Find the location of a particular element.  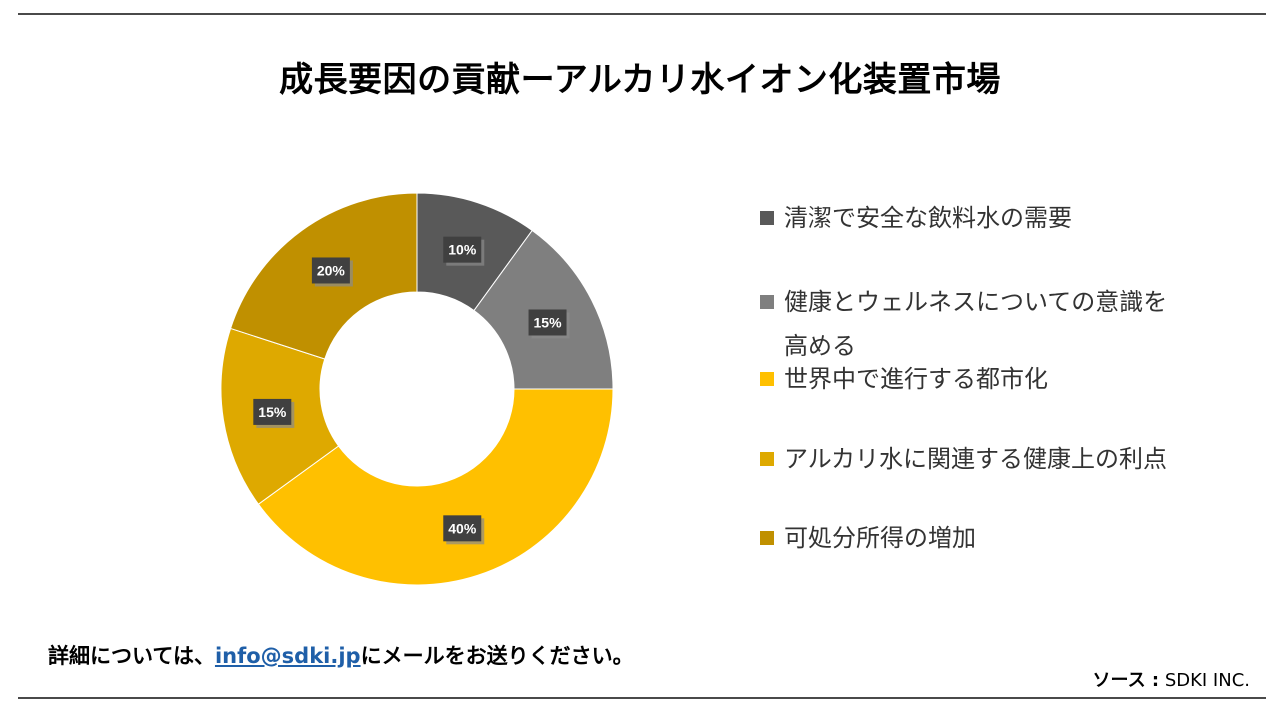

data-label-text-2: 15% is located at coordinates (548, 322).